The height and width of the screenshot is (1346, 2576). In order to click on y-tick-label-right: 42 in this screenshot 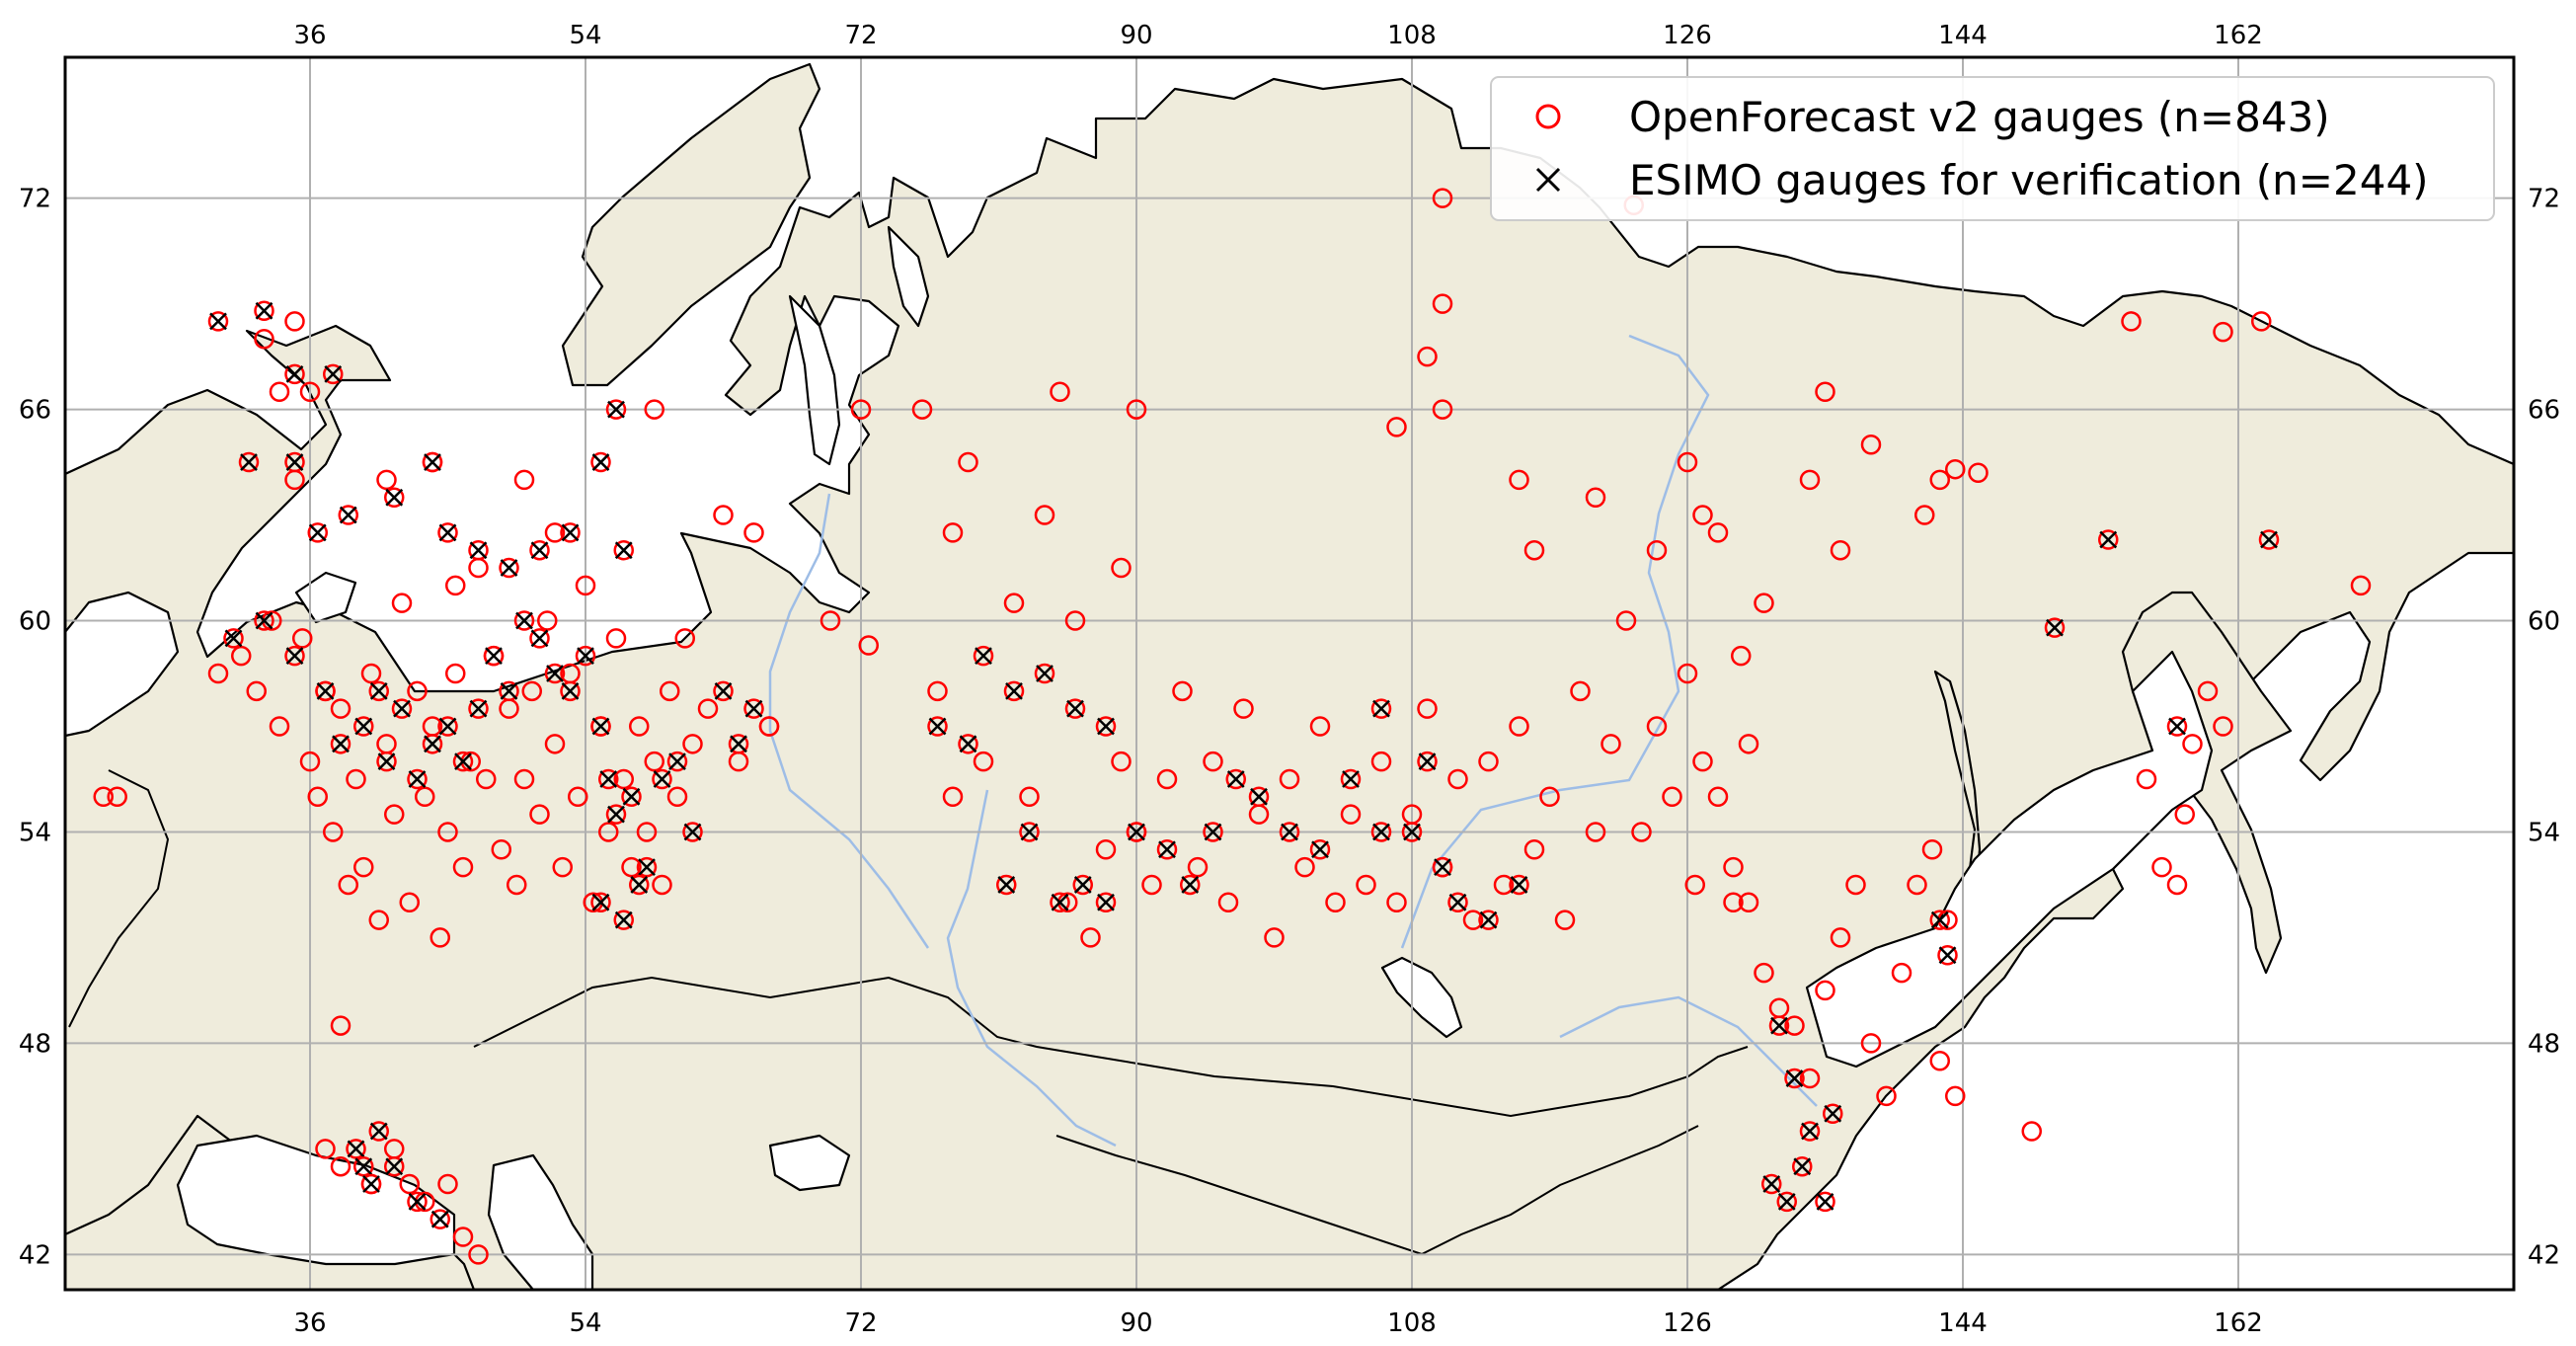, I will do `click(2544, 1255)`.